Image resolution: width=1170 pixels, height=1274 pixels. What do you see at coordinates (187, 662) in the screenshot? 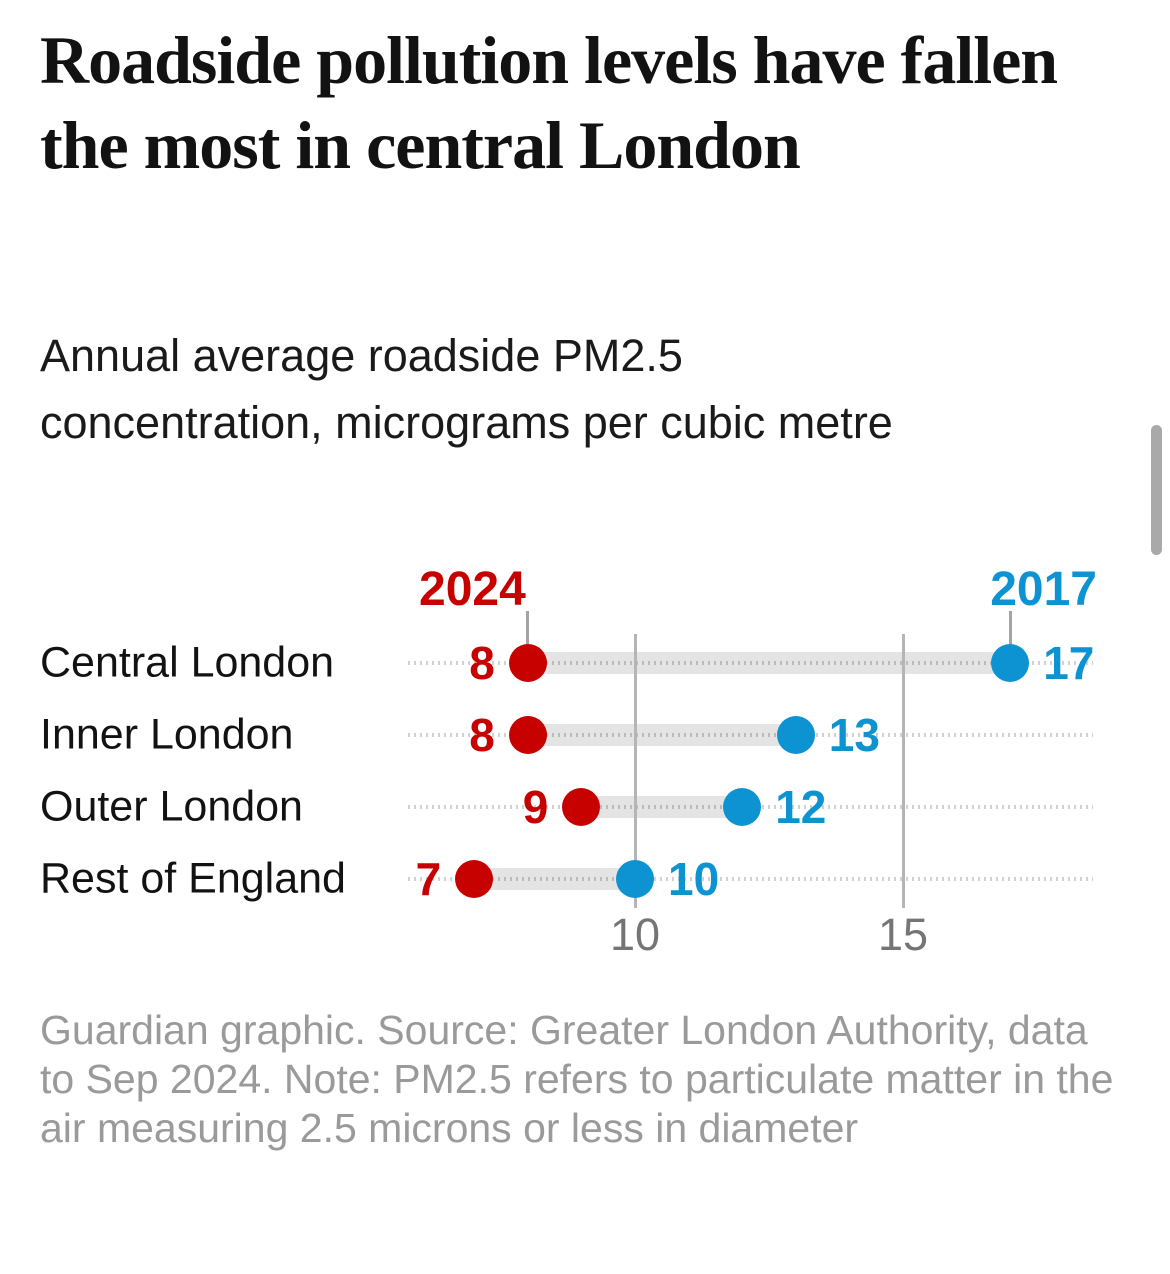
I see `row-label-central-london: Central London` at bounding box center [187, 662].